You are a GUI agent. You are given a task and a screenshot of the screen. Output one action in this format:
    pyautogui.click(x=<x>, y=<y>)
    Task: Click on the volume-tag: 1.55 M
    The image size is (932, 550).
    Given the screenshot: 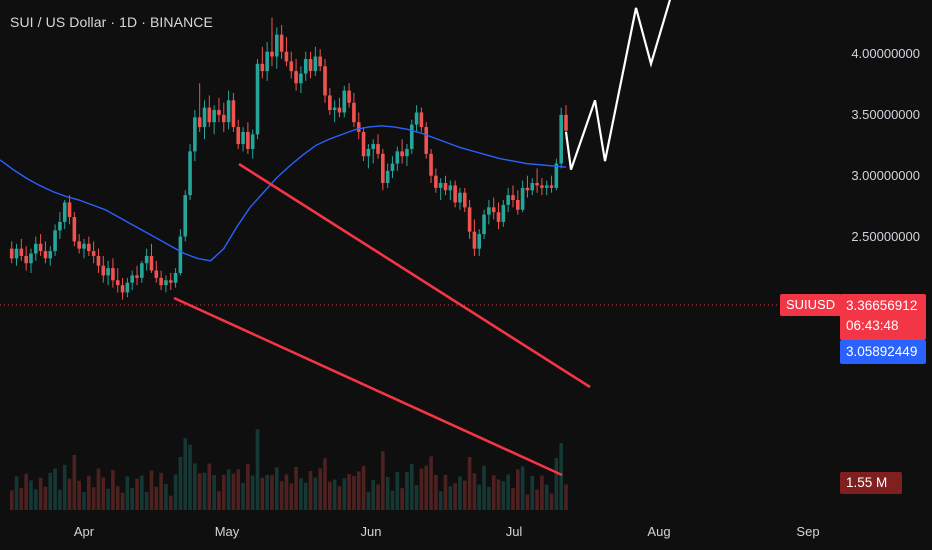 What is the action you would take?
    pyautogui.click(x=871, y=483)
    